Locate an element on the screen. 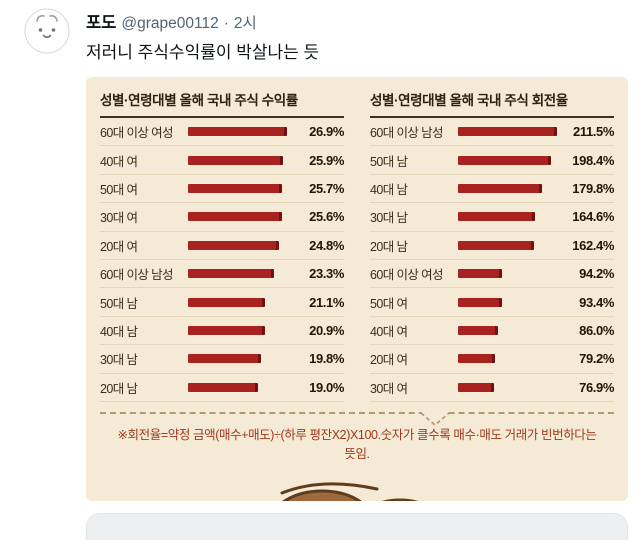  chart-row: 50대 남 198.4% is located at coordinates (492, 160).